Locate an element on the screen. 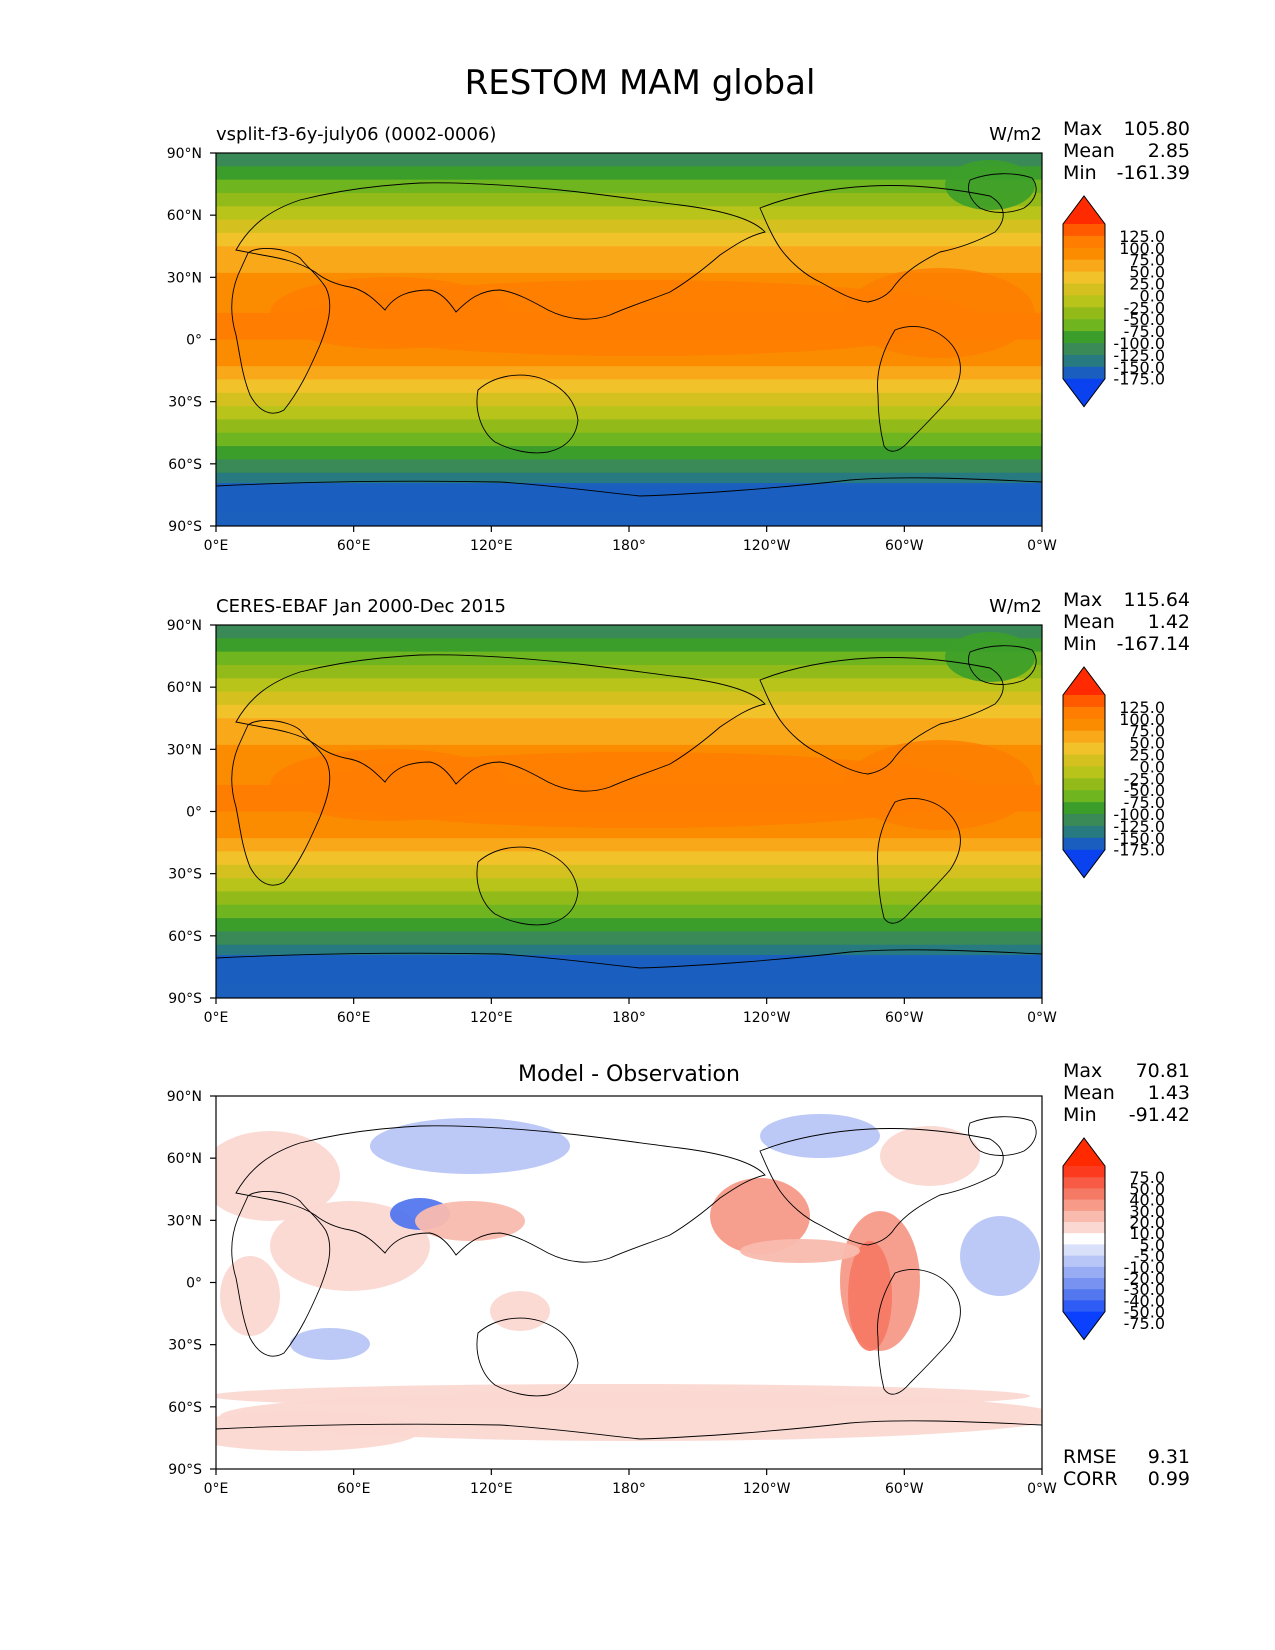 This screenshot has height=1650, width=1275. colorbar-tick-label: -150.0 is located at coordinates (1139, 367).